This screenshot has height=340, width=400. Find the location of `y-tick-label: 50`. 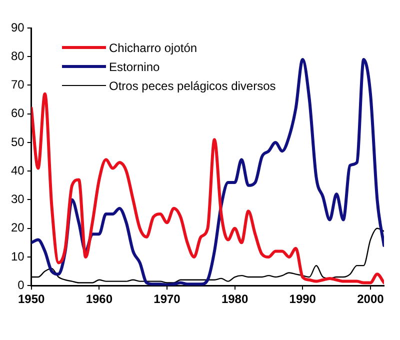

y-tick-label: 50 is located at coordinates (17, 141).